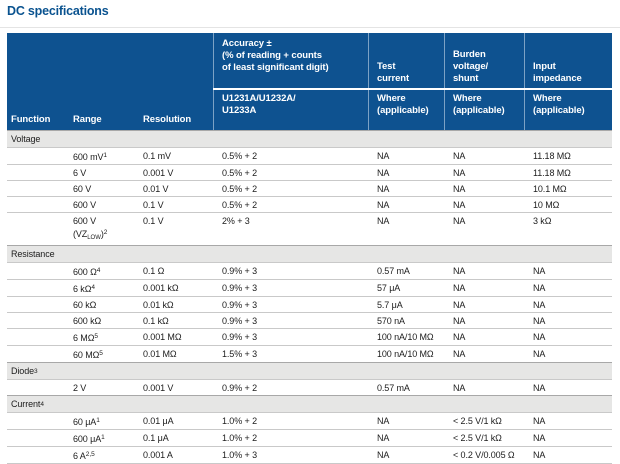 This screenshot has width=620, height=464. Describe the element at coordinates (403, 104) in the screenshot. I see `subheader-where-test: Where (applicable)` at that location.